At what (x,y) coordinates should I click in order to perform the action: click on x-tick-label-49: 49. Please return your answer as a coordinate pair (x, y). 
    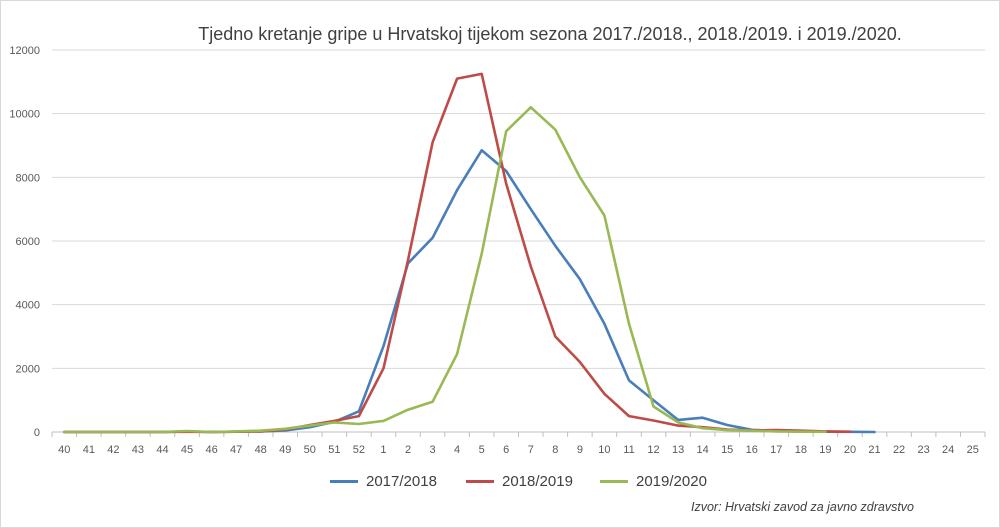
    Looking at the image, I should click on (285, 450).